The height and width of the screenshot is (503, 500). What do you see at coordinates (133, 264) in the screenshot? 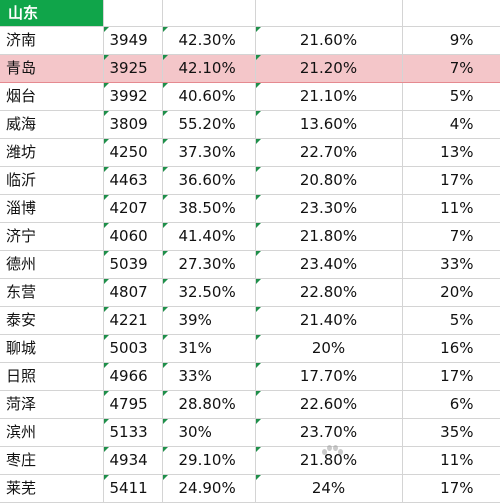
I see `value-cell: 5039` at bounding box center [133, 264].